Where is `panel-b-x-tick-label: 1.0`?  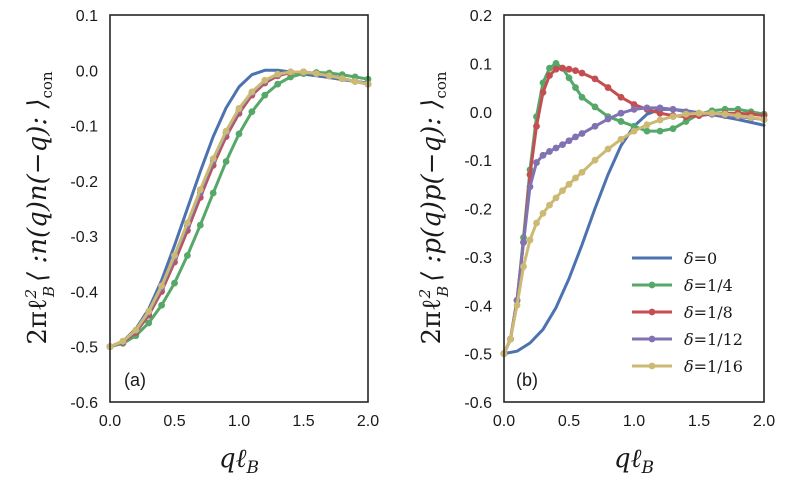 panel-b-x-tick-label: 1.0 is located at coordinates (634, 421).